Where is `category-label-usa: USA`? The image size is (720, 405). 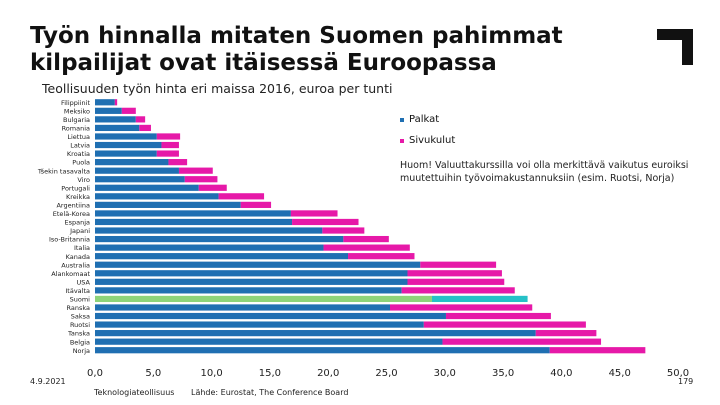 category-label-usa: USA is located at coordinates (84, 282).